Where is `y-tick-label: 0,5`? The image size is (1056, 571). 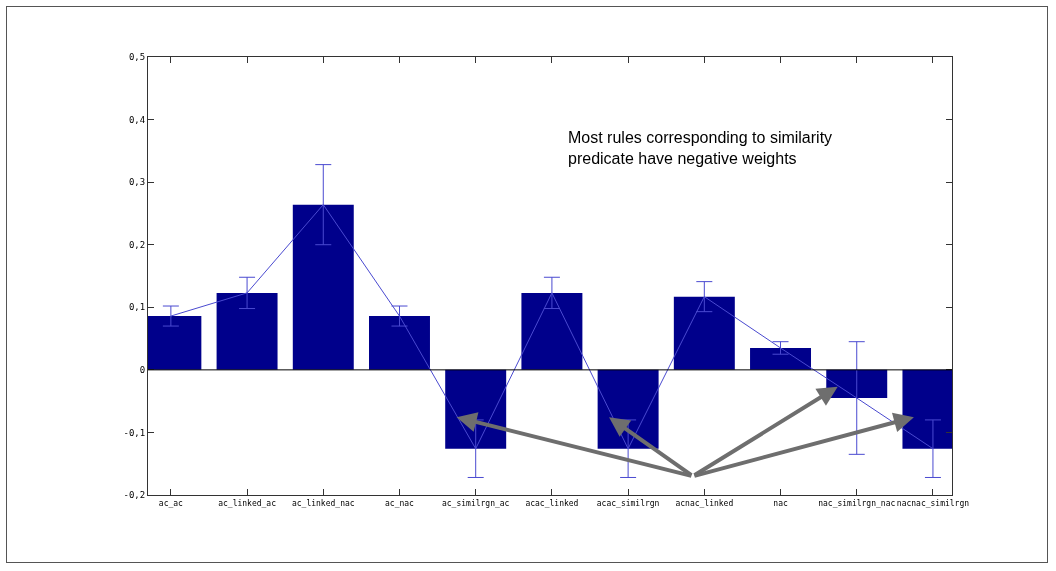 y-tick-label: 0,5 is located at coordinates (137, 57).